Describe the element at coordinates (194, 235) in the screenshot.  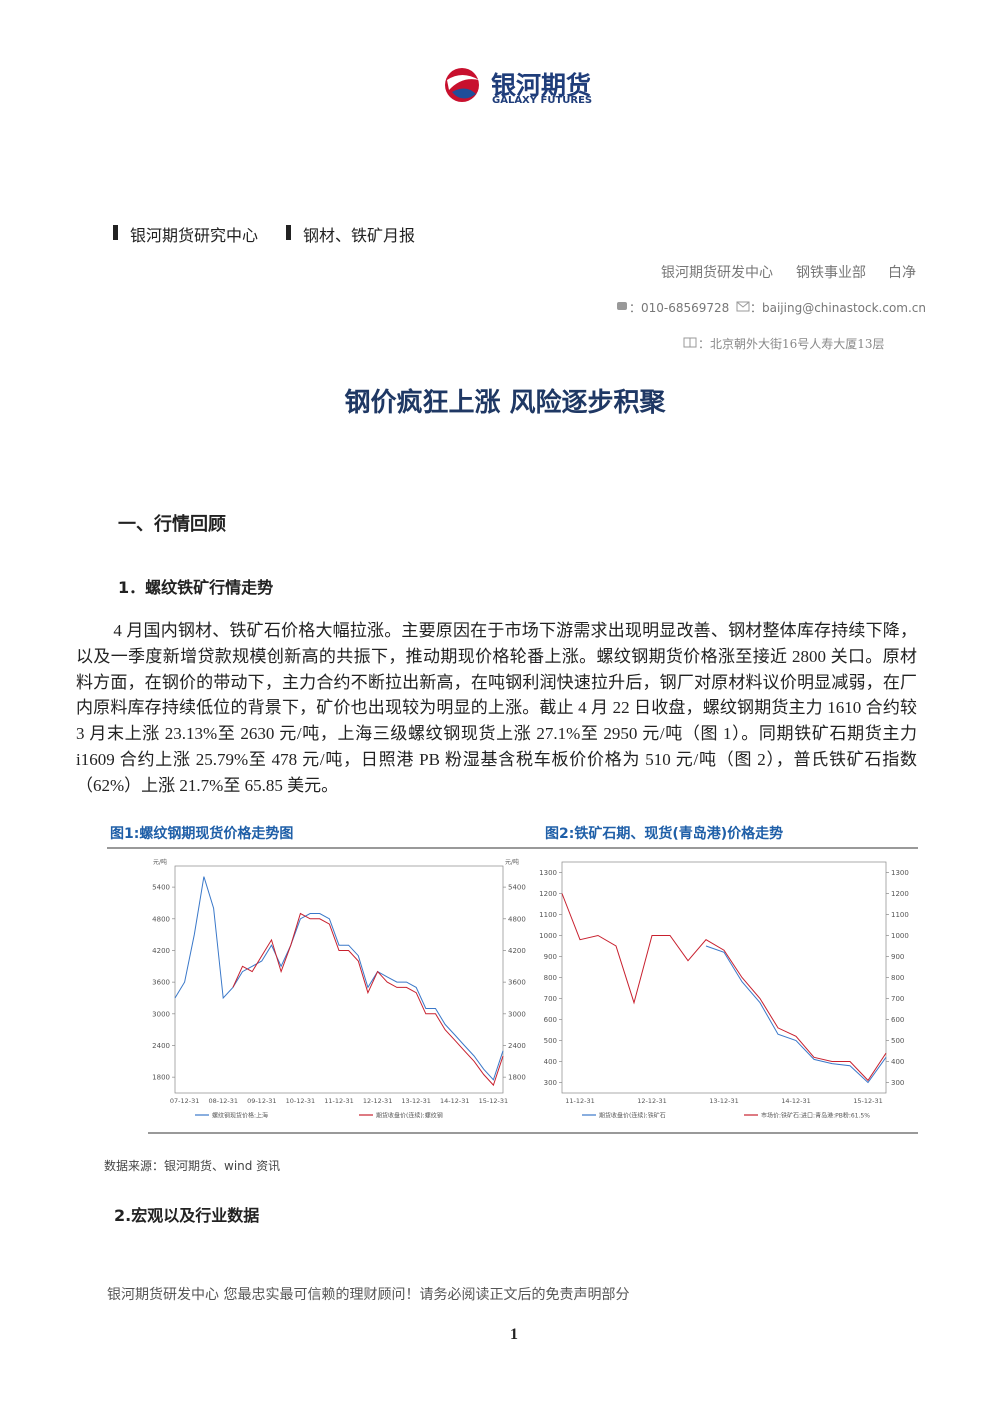
I see `breadcrumb: 银河期货研究中心` at that location.